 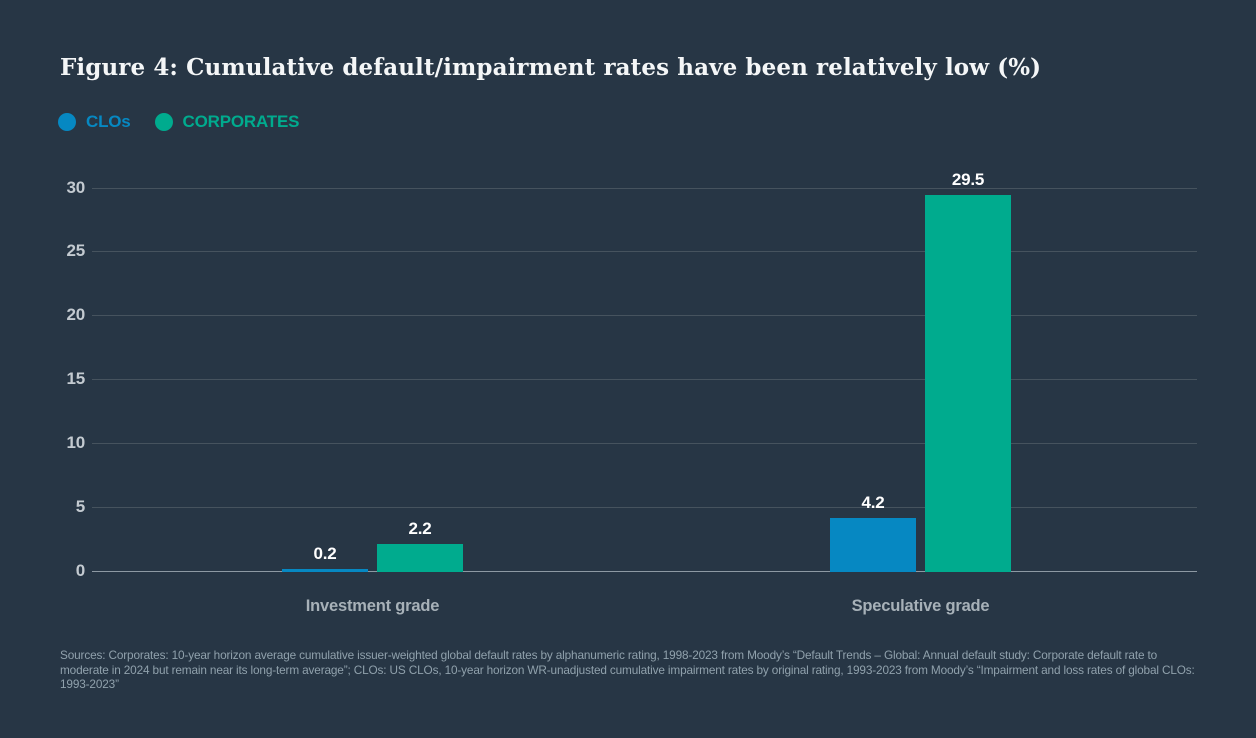 What do you see at coordinates (644, 571) in the screenshot?
I see `x-axis-baseline` at bounding box center [644, 571].